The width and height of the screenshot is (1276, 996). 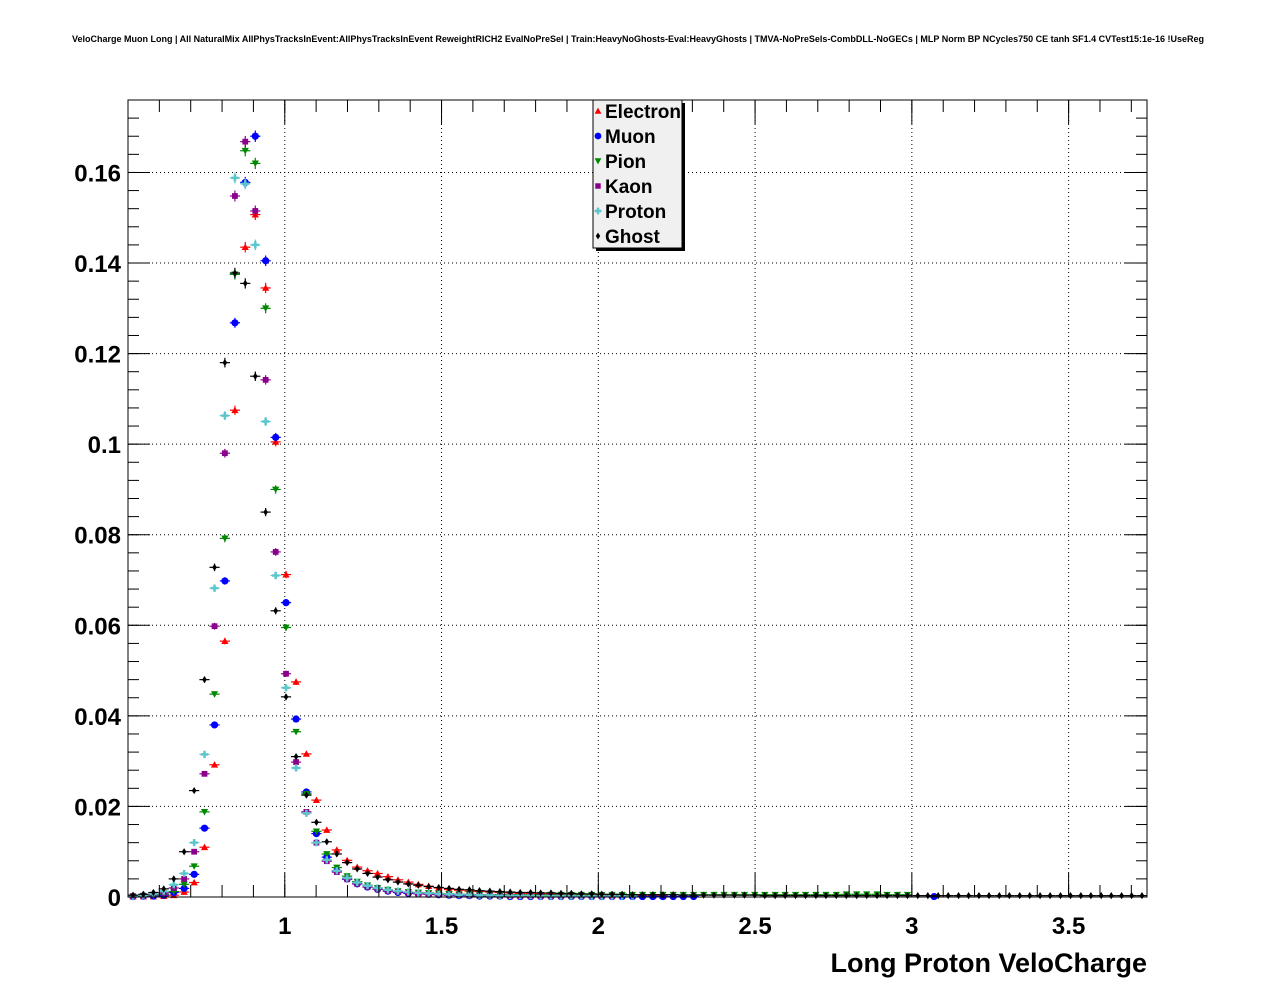 I want to click on x-tick-label: 1, so click(x=284, y=926).